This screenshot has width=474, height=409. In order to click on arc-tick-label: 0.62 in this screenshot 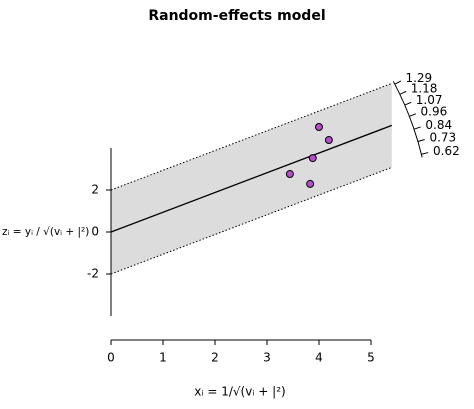, I will do `click(446, 151)`.